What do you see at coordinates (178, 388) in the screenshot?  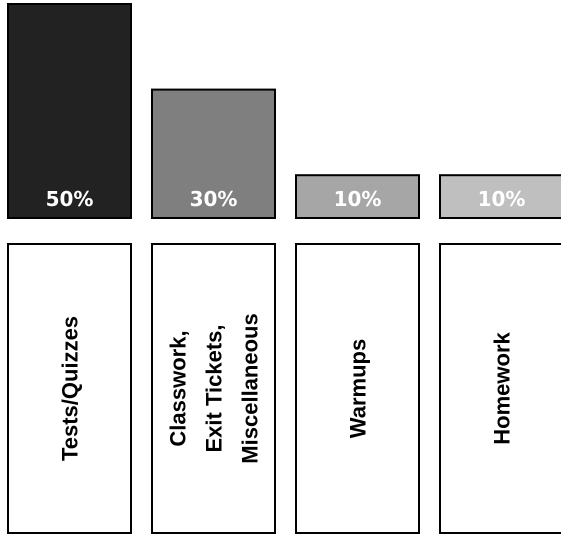 I see `category-label-line: Classwork,` at bounding box center [178, 388].